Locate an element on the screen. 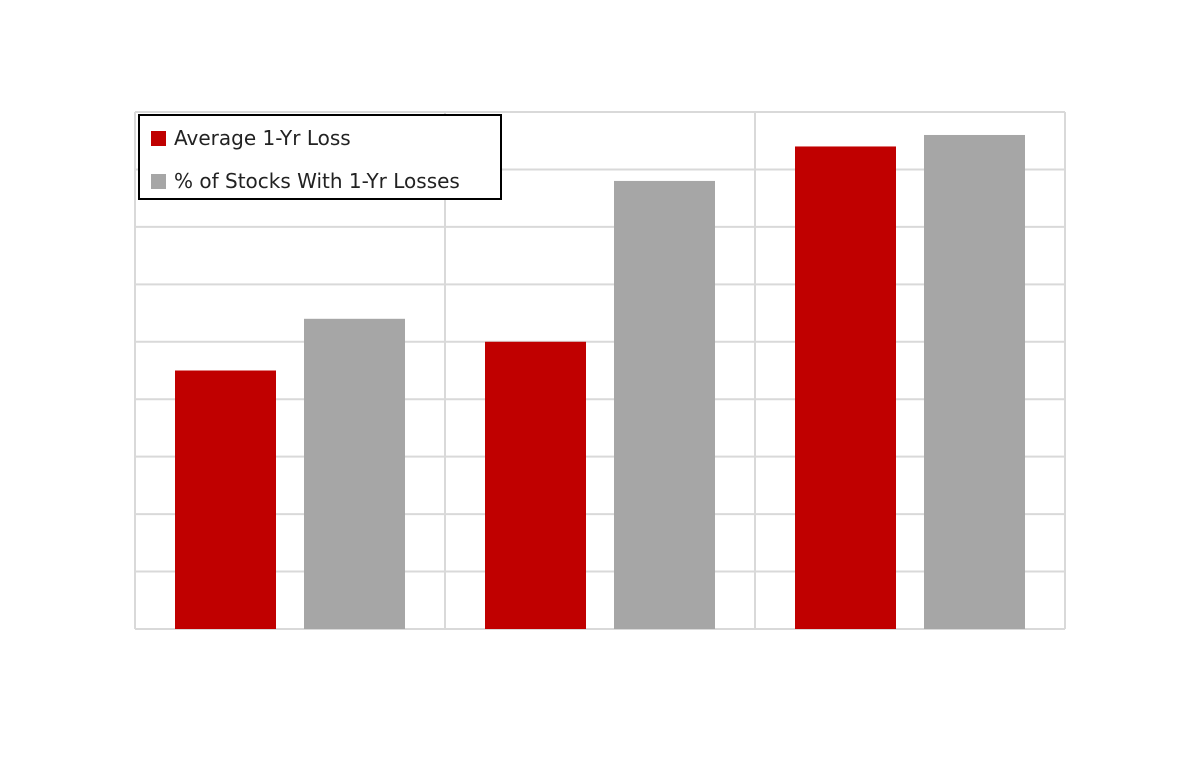 The height and width of the screenshot is (780, 1200). legend-label: % of Stocks With 1-Yr Losses is located at coordinates (317, 181).